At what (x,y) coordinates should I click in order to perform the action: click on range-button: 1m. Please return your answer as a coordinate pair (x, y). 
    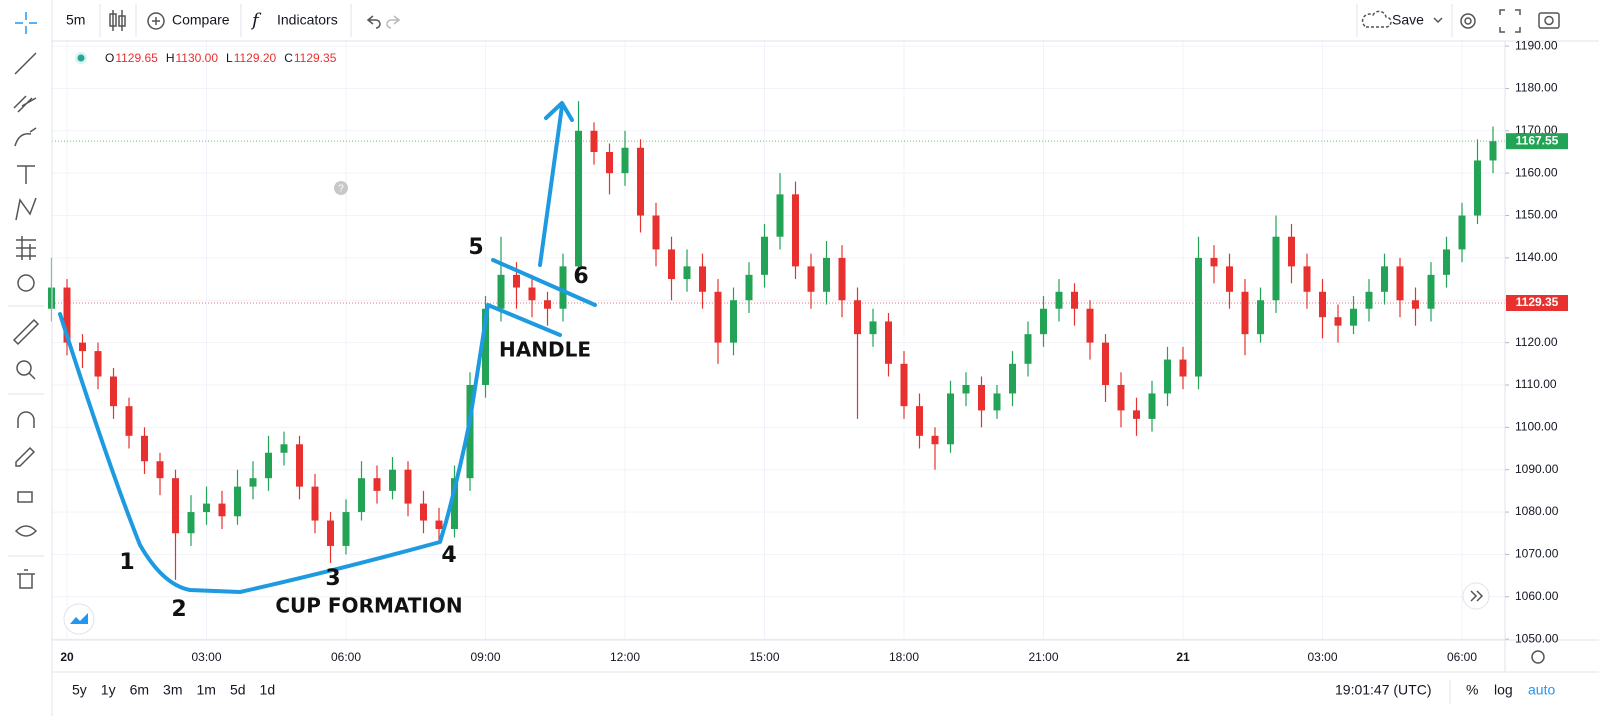
    Looking at the image, I should click on (206, 690).